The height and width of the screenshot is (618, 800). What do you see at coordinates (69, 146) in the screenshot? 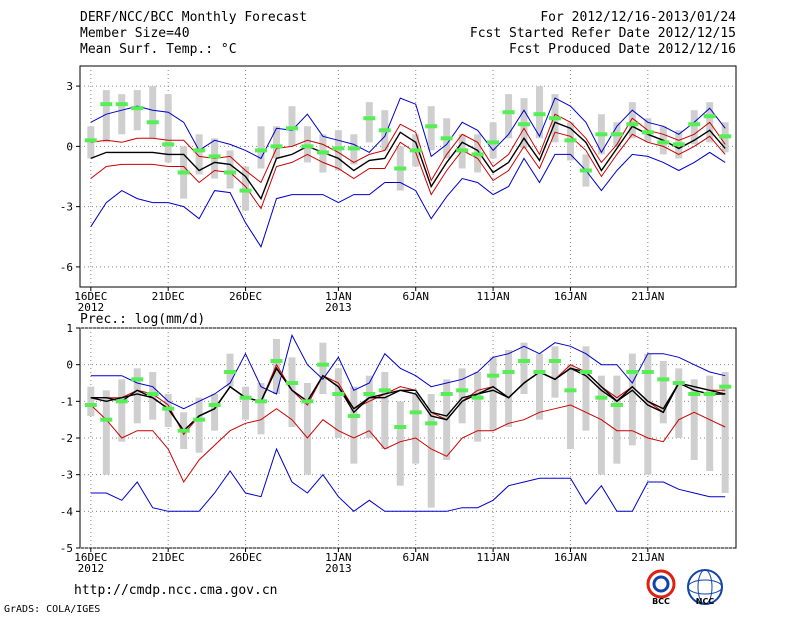
I see `y-tick-label: 0` at bounding box center [69, 146].